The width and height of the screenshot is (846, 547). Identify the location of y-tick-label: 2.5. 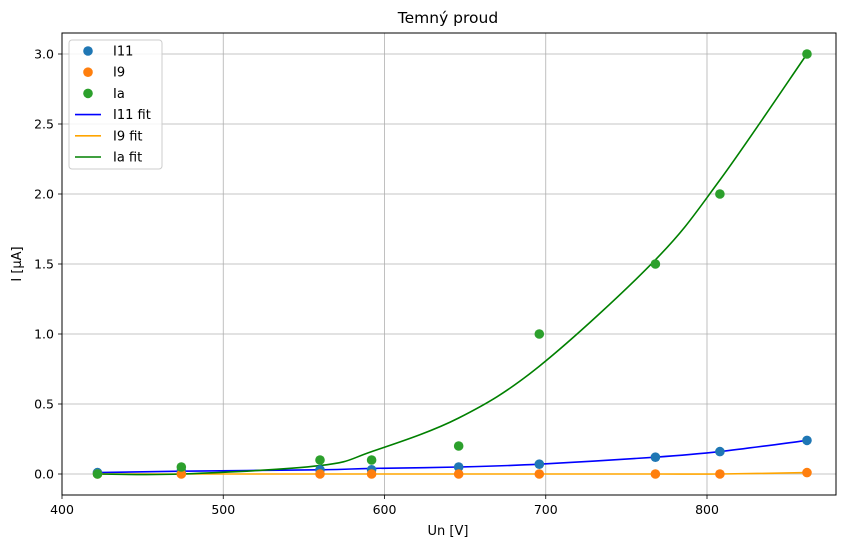
(44, 124).